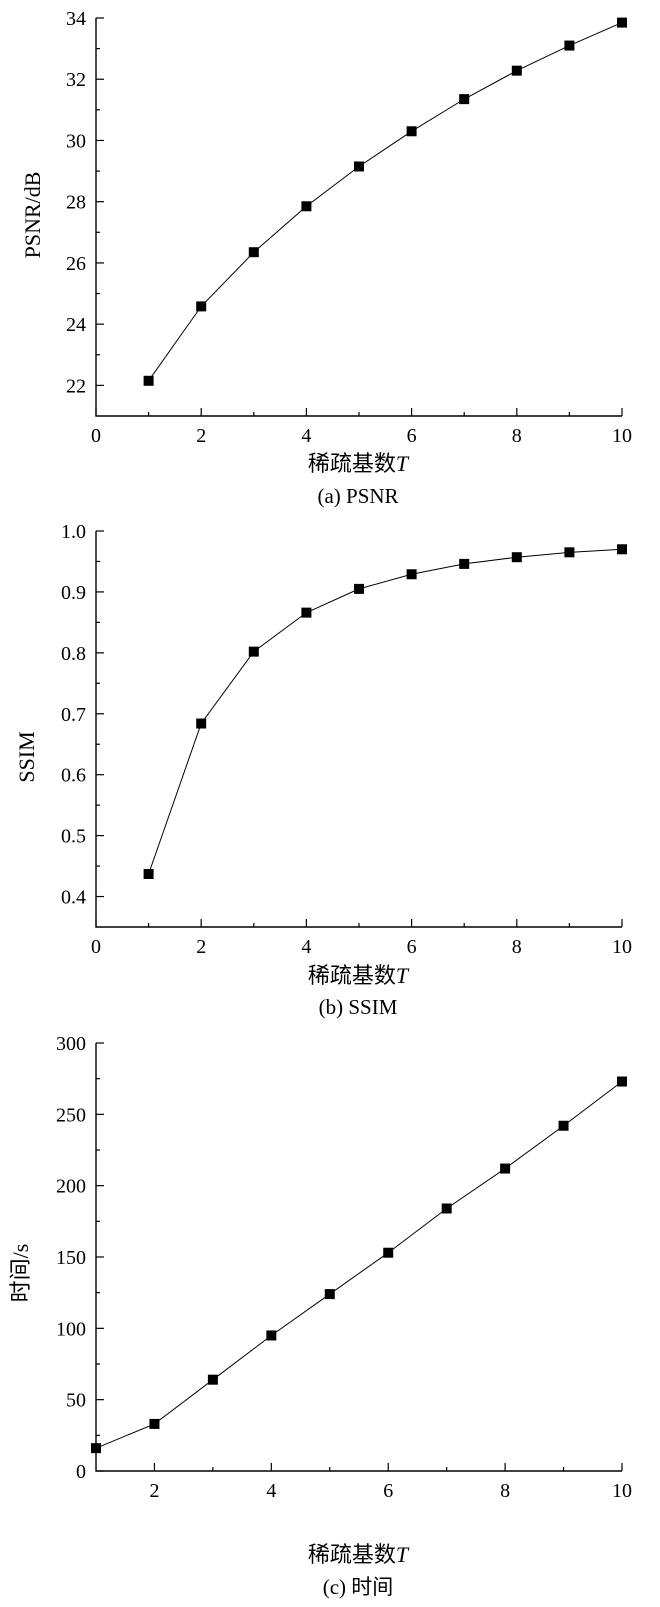 The height and width of the screenshot is (1607, 660). Describe the element at coordinates (154, 1491) in the screenshot. I see `x-tick-label-time: 2` at that location.